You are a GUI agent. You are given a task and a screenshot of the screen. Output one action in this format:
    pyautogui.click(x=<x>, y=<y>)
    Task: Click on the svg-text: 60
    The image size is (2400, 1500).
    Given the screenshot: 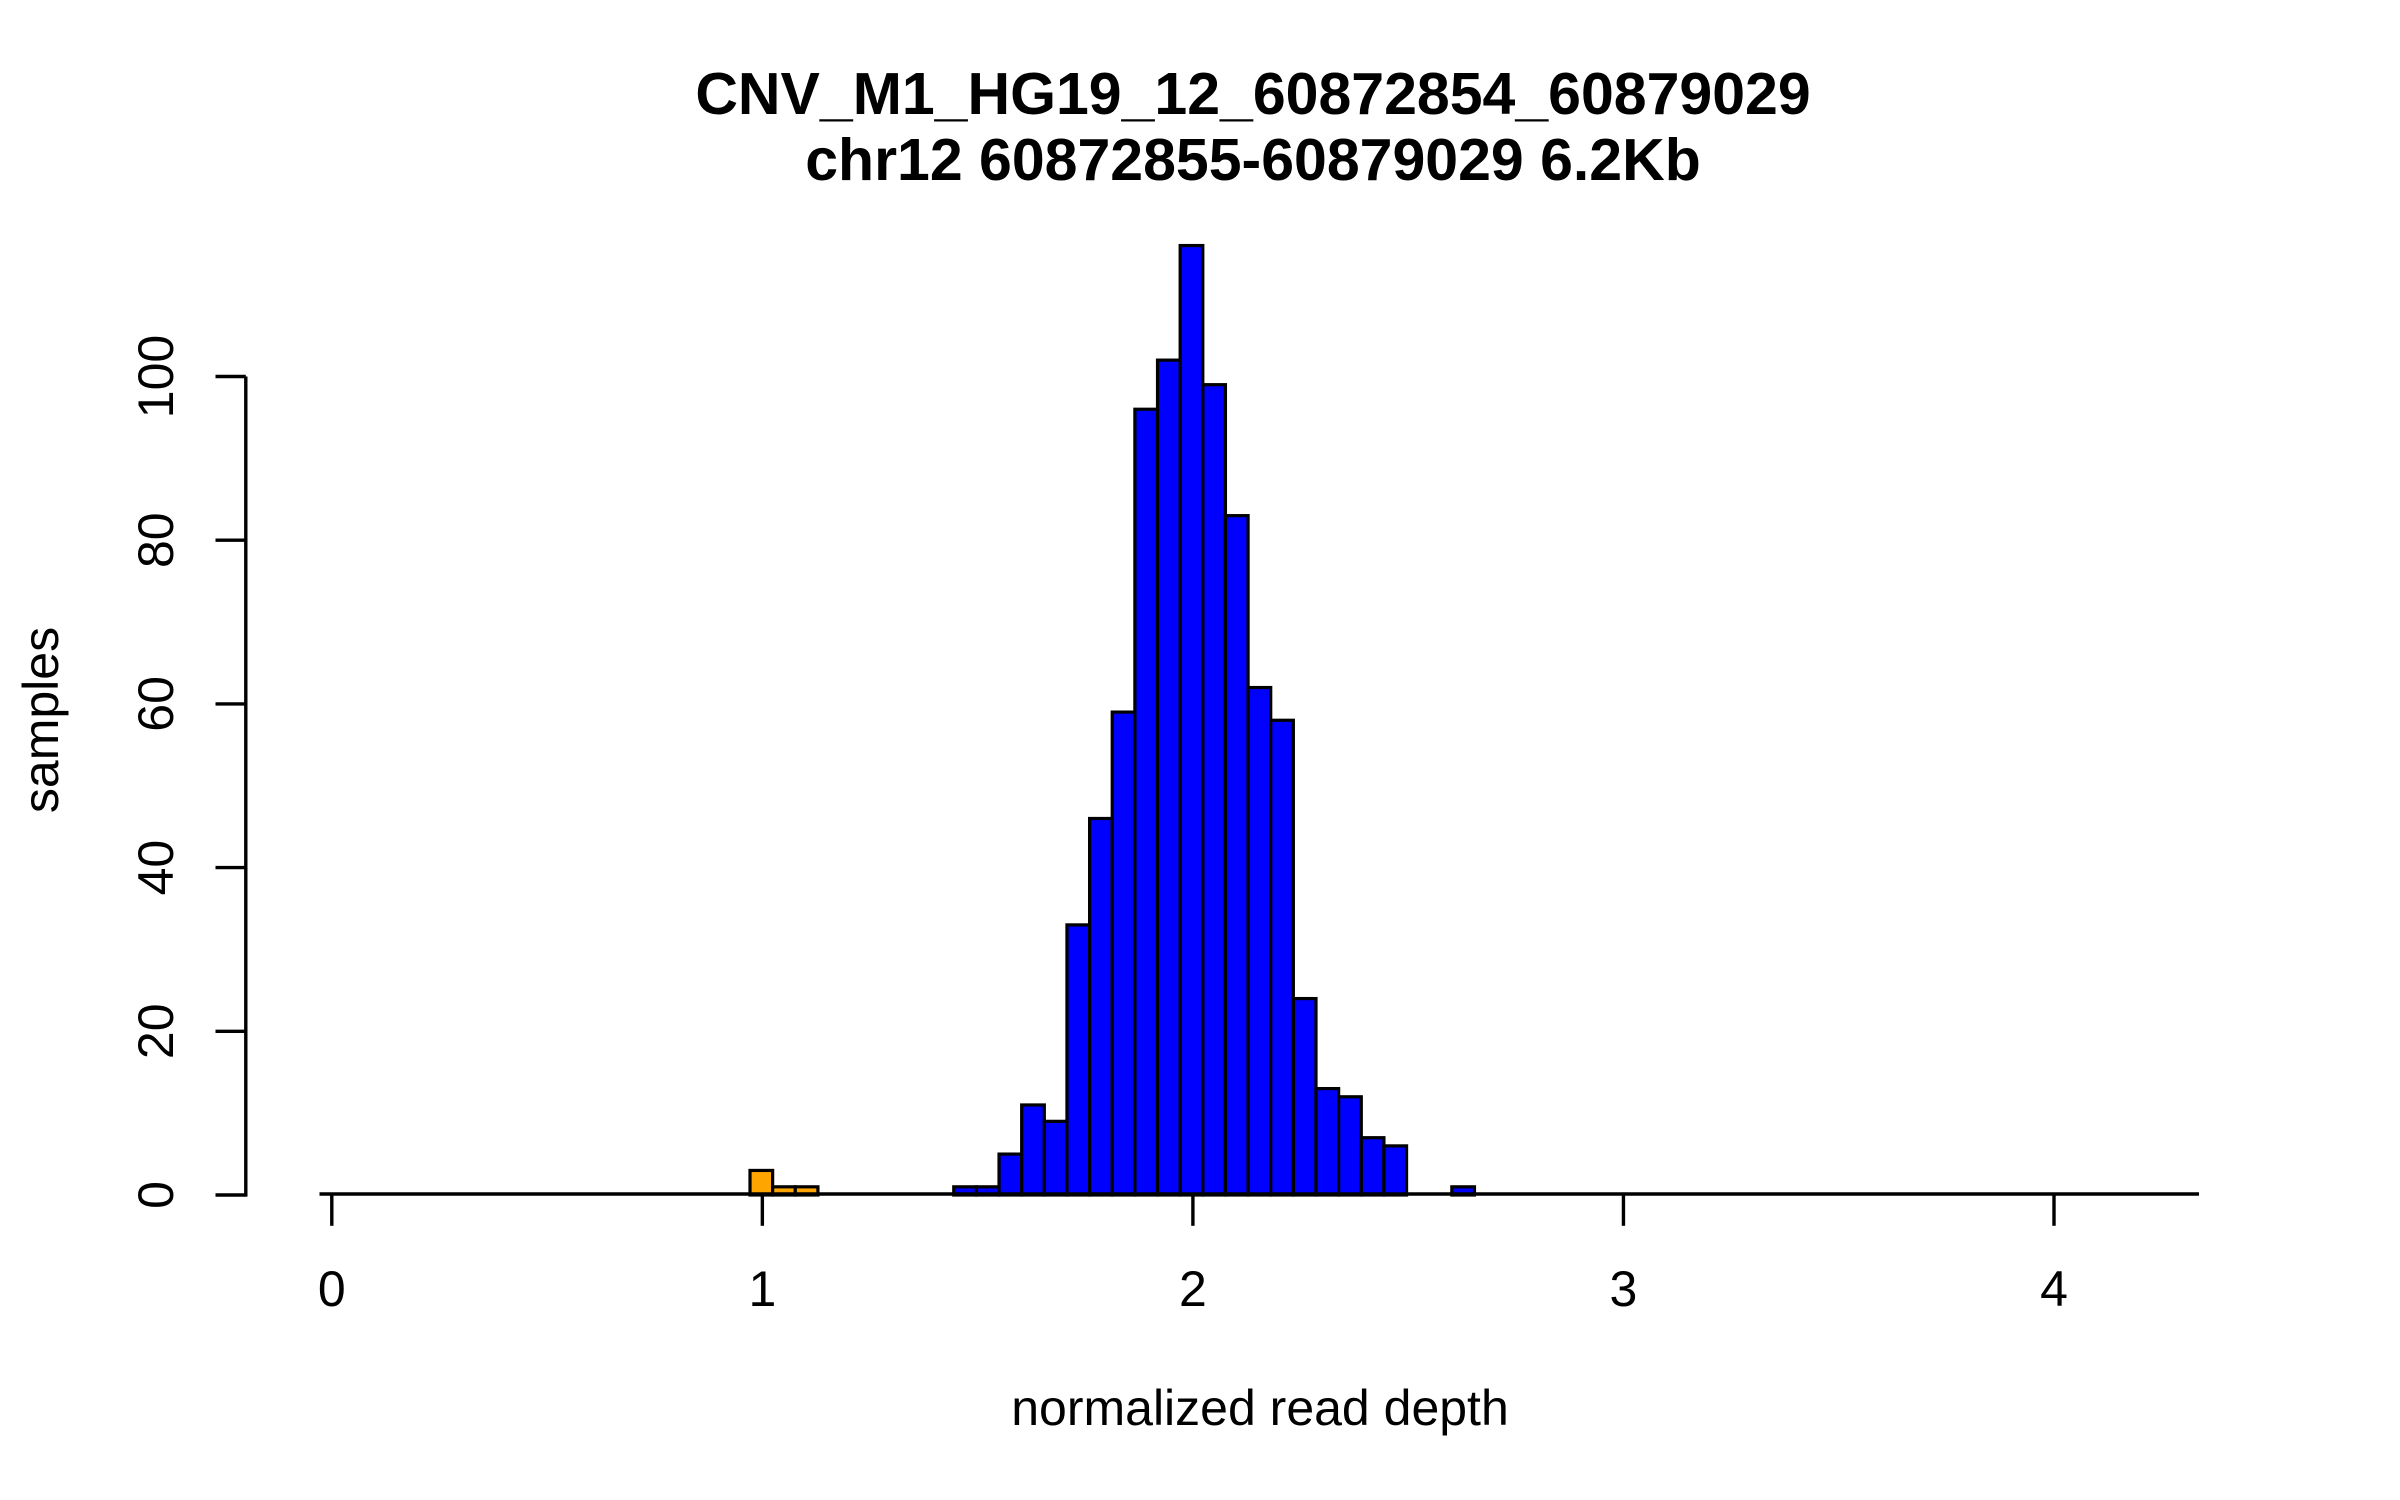 What is the action you would take?
    pyautogui.click(x=156, y=704)
    